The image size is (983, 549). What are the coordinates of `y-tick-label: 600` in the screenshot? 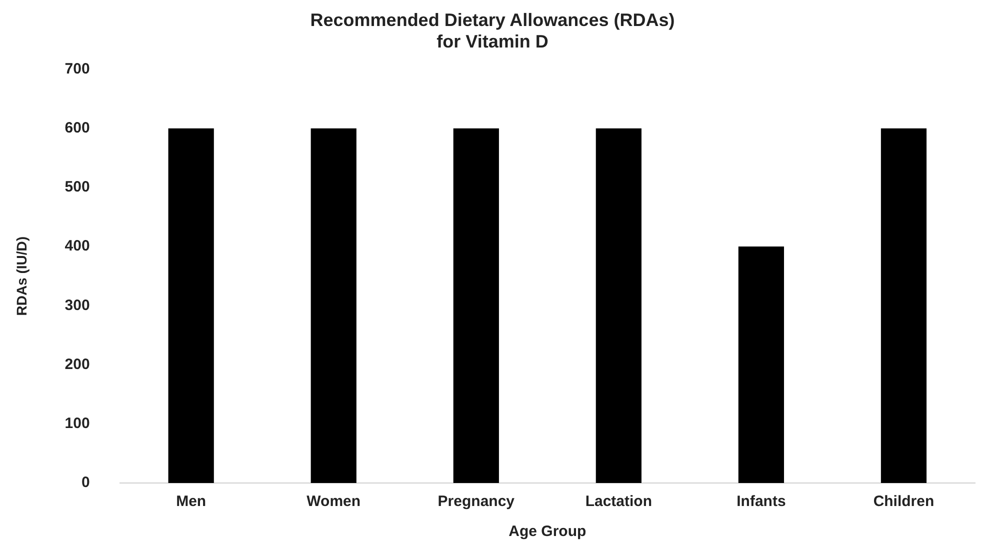 It's located at (77, 127).